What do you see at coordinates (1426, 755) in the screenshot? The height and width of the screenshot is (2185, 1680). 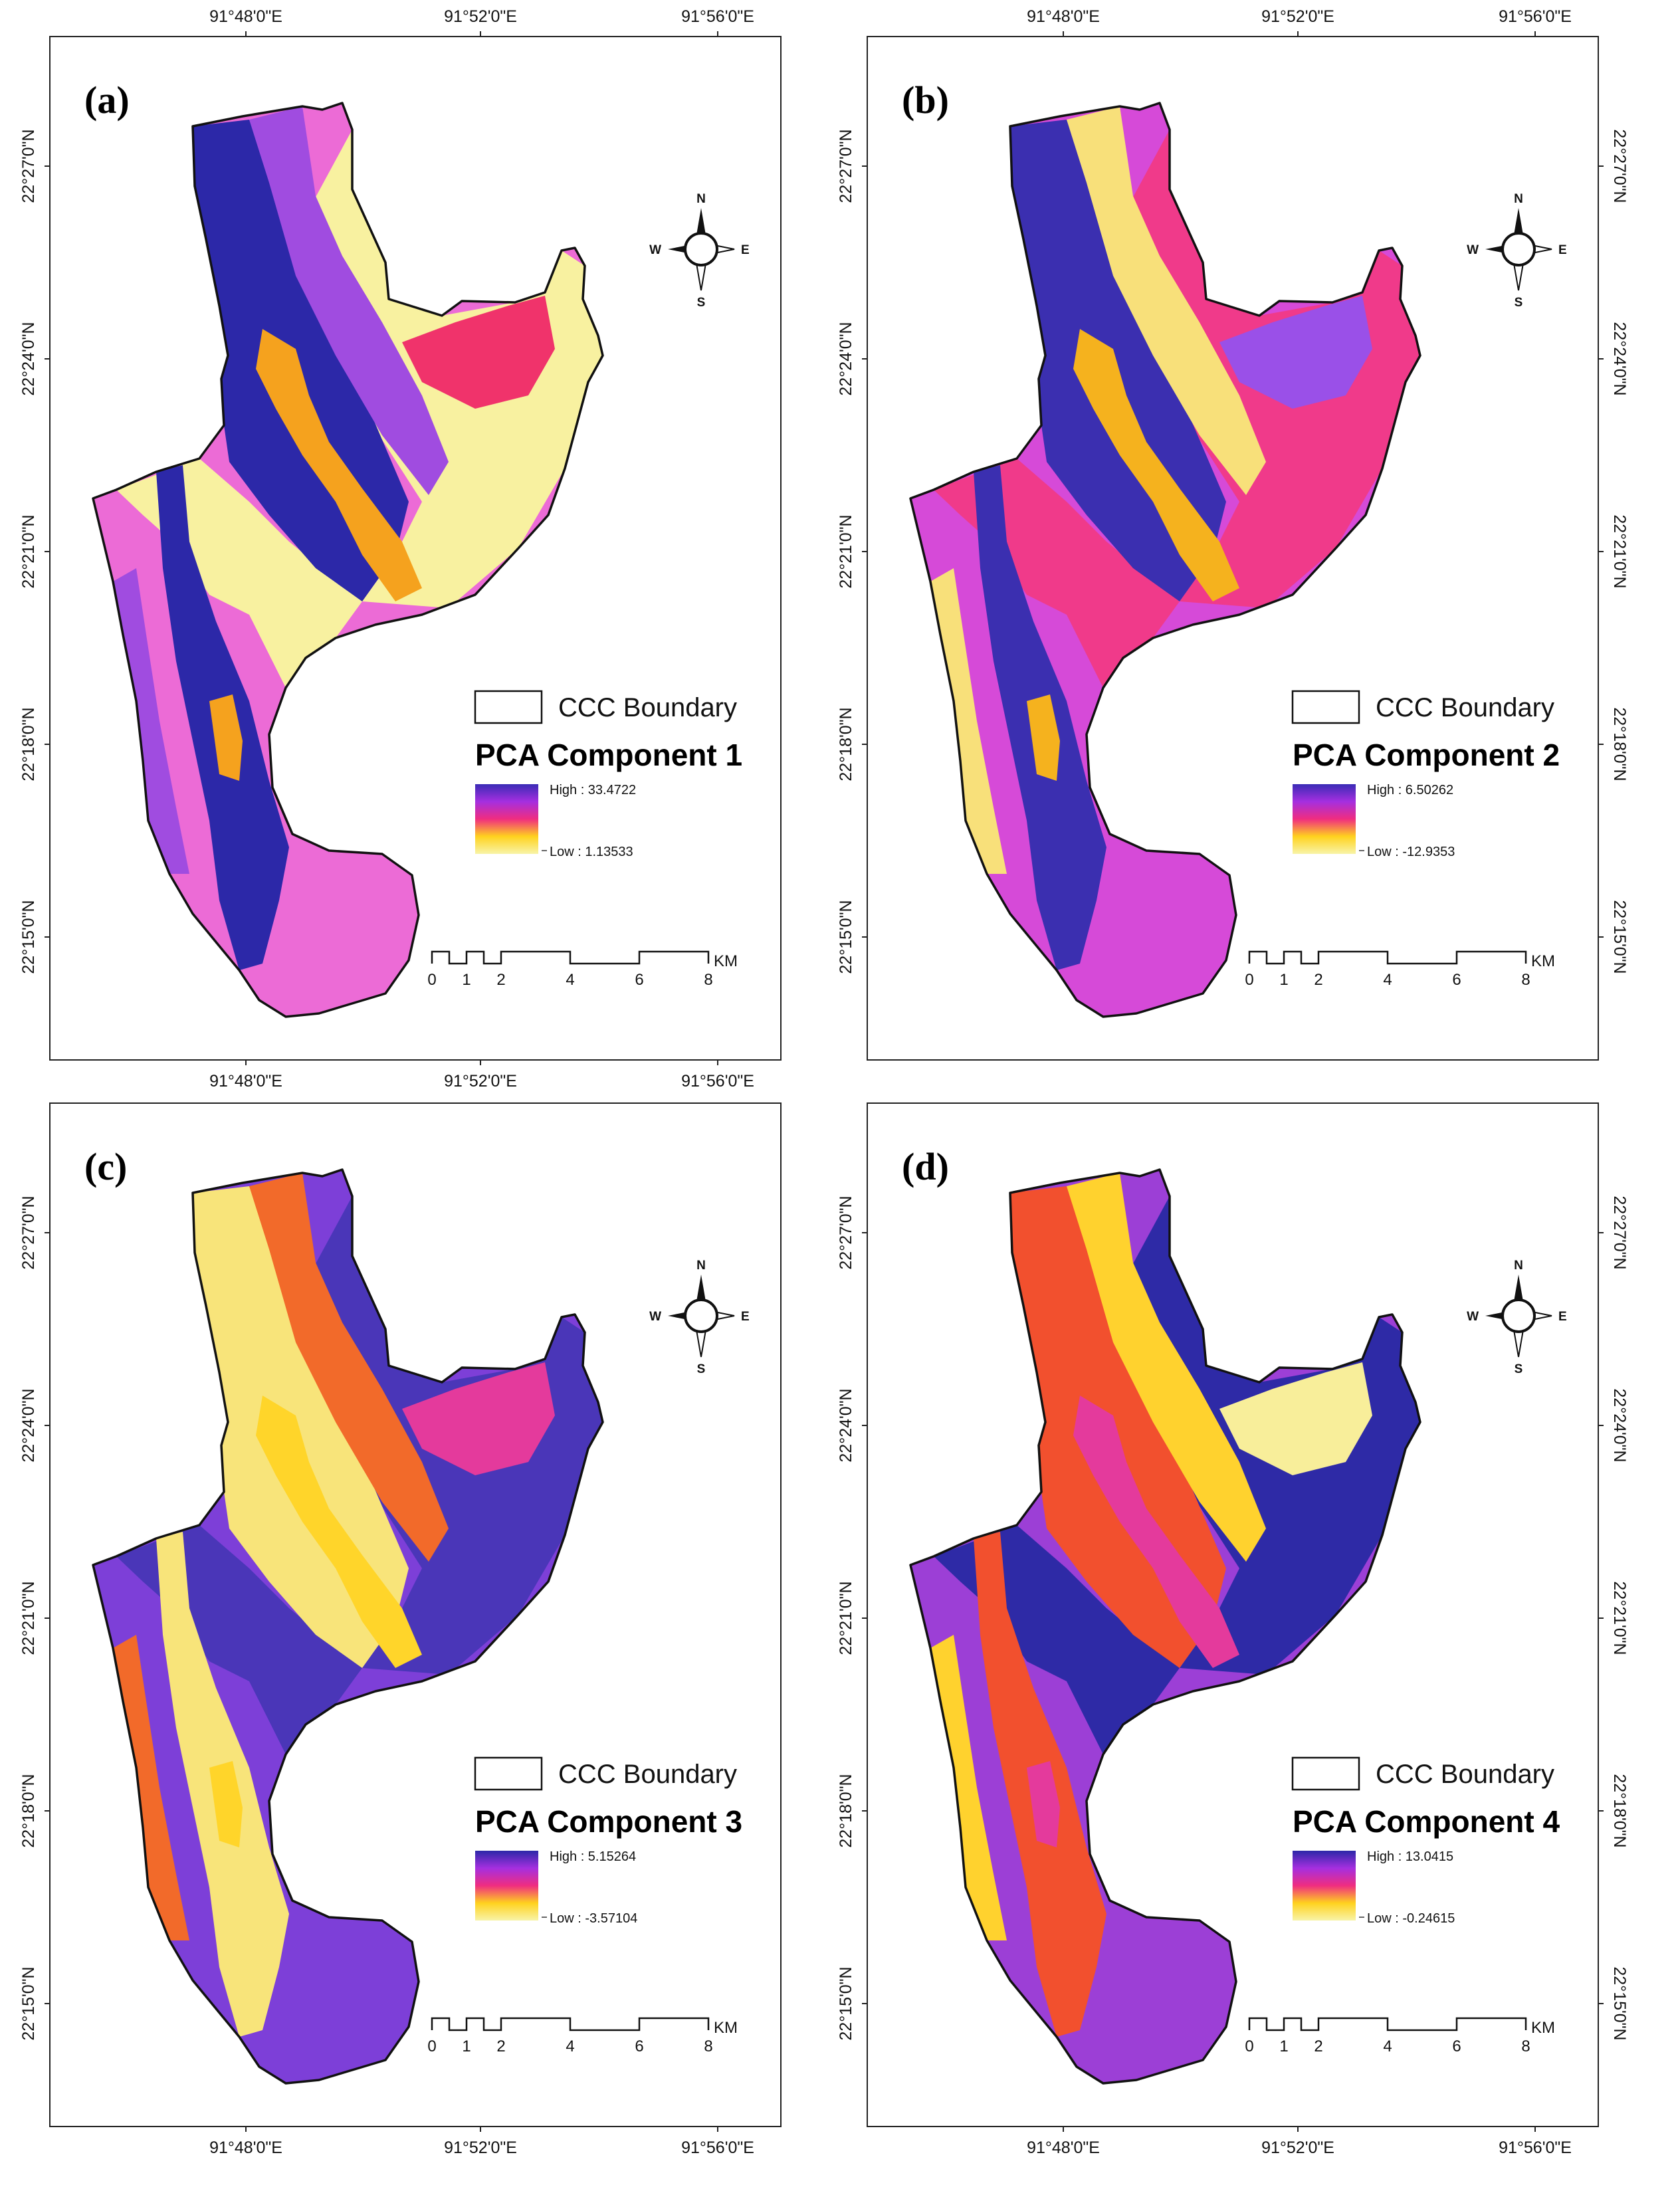 I see `legend-title: PCA Component 2` at bounding box center [1426, 755].